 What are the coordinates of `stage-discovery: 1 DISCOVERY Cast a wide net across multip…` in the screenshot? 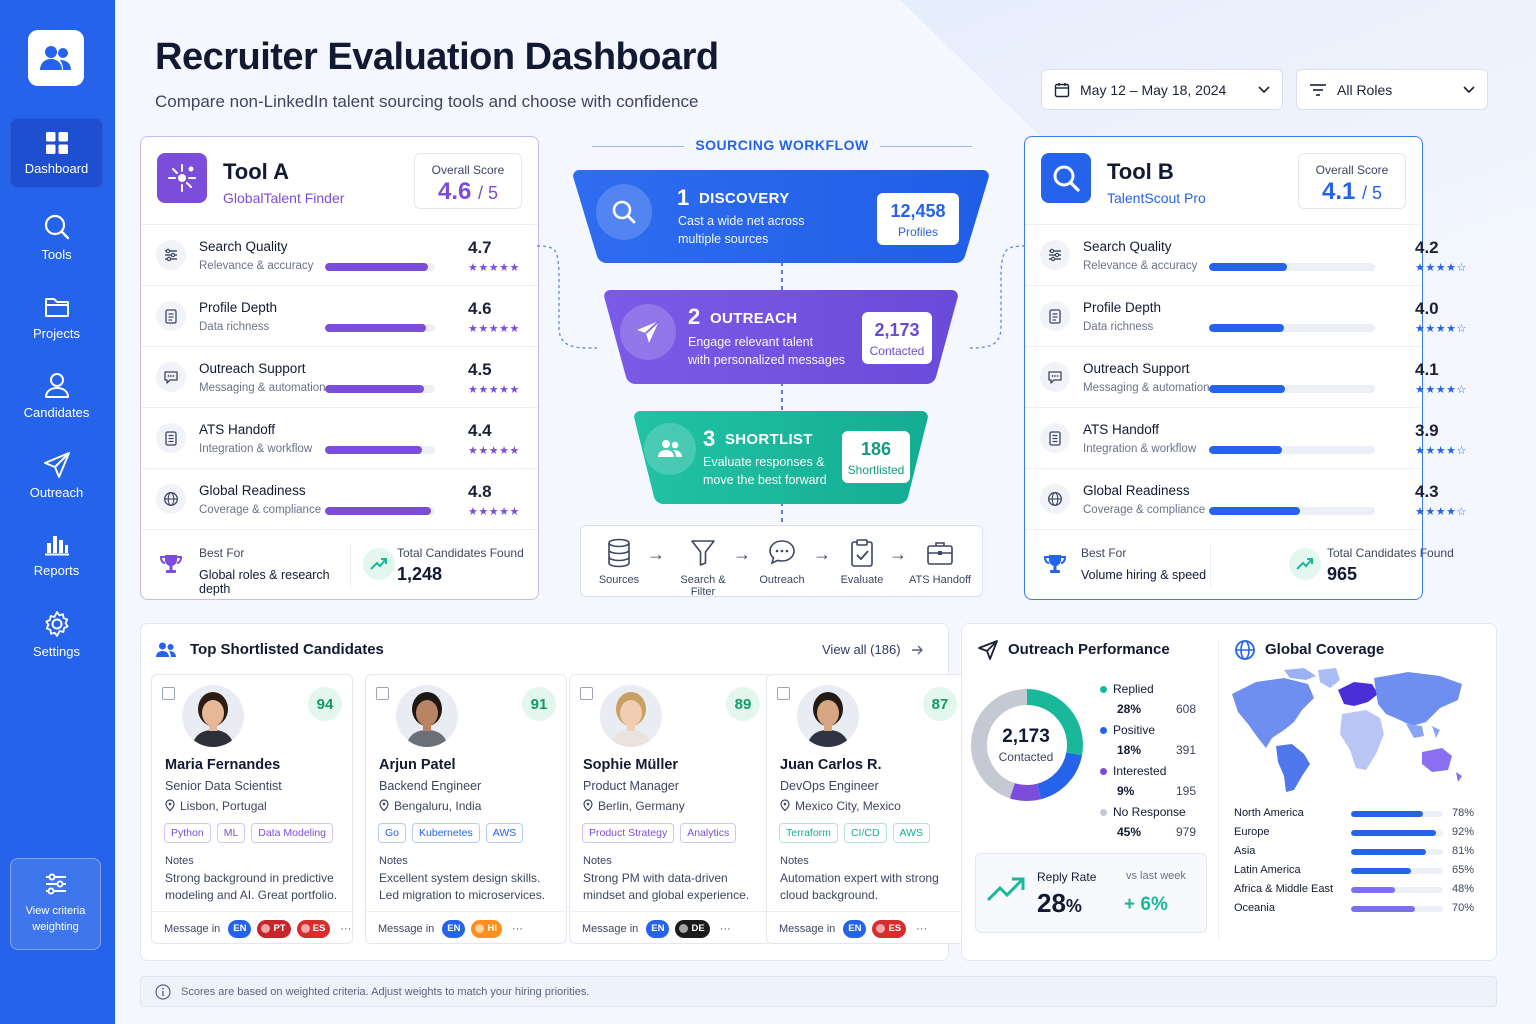 It's located at (781, 216).